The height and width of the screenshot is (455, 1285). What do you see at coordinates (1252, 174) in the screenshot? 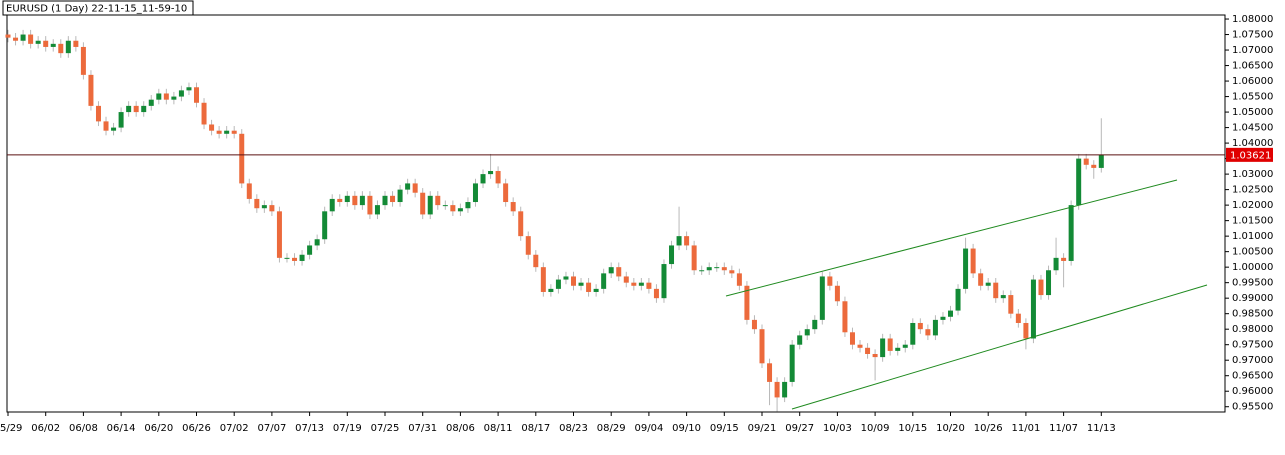
I see `y-tick-label: 1.03000` at bounding box center [1252, 174].